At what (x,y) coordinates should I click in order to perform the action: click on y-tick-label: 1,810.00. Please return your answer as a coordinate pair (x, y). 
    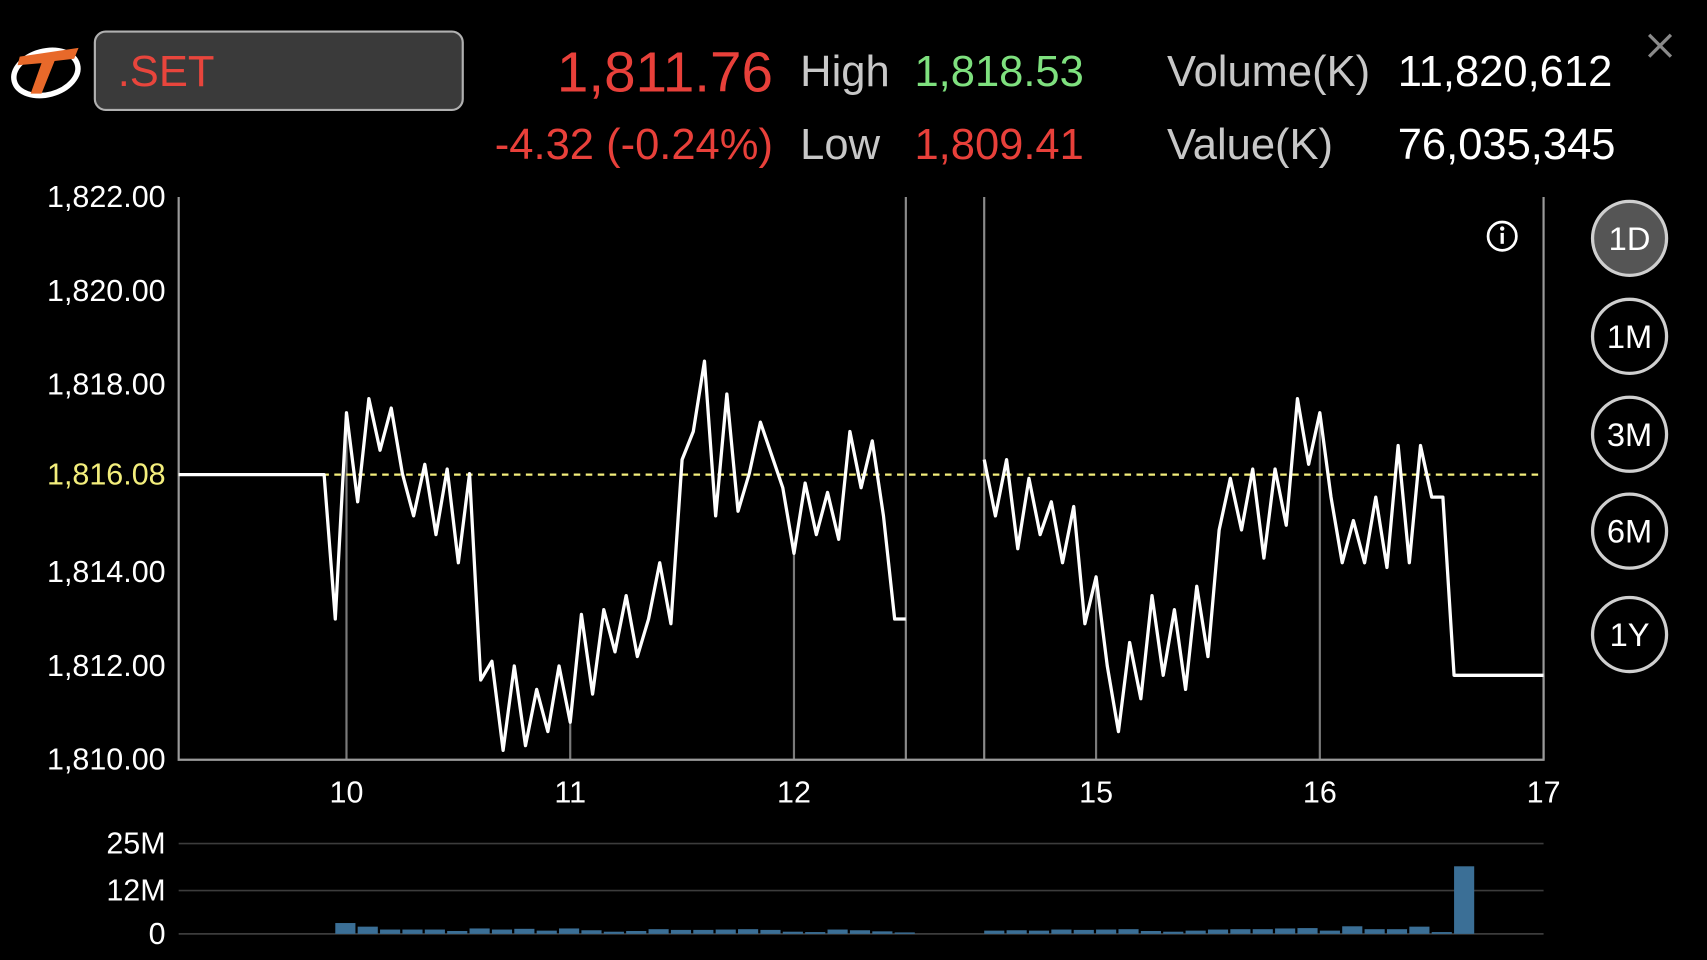
    Looking at the image, I should click on (106, 760).